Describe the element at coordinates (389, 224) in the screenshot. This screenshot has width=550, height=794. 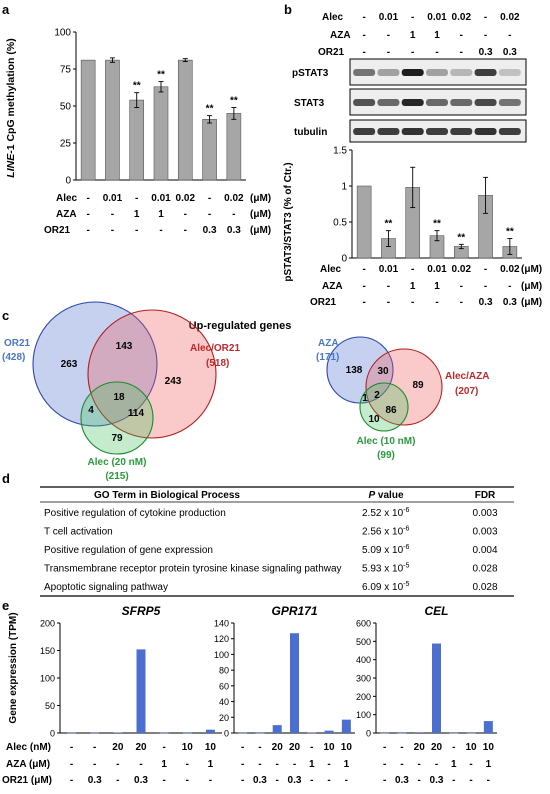
I see `significance-label: **` at that location.